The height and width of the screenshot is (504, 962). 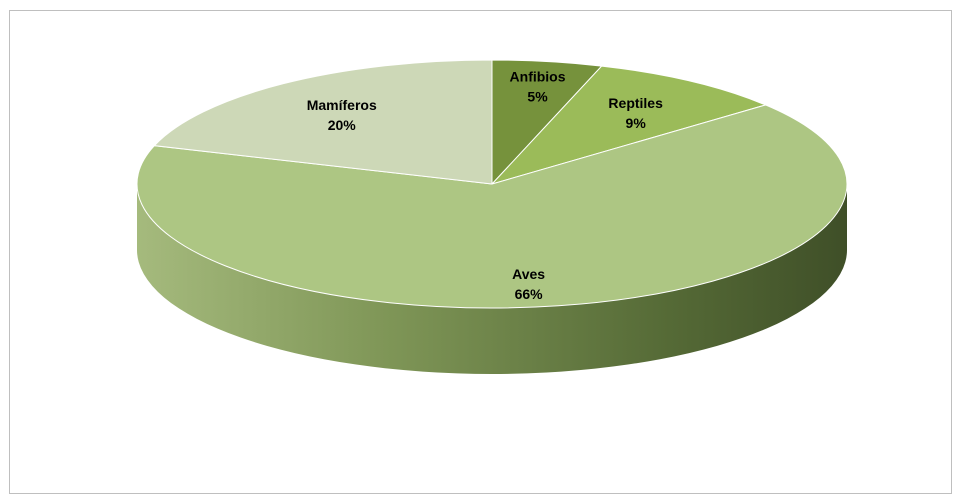 What do you see at coordinates (538, 77) in the screenshot?
I see `label-category-anfibios: Anfibios` at bounding box center [538, 77].